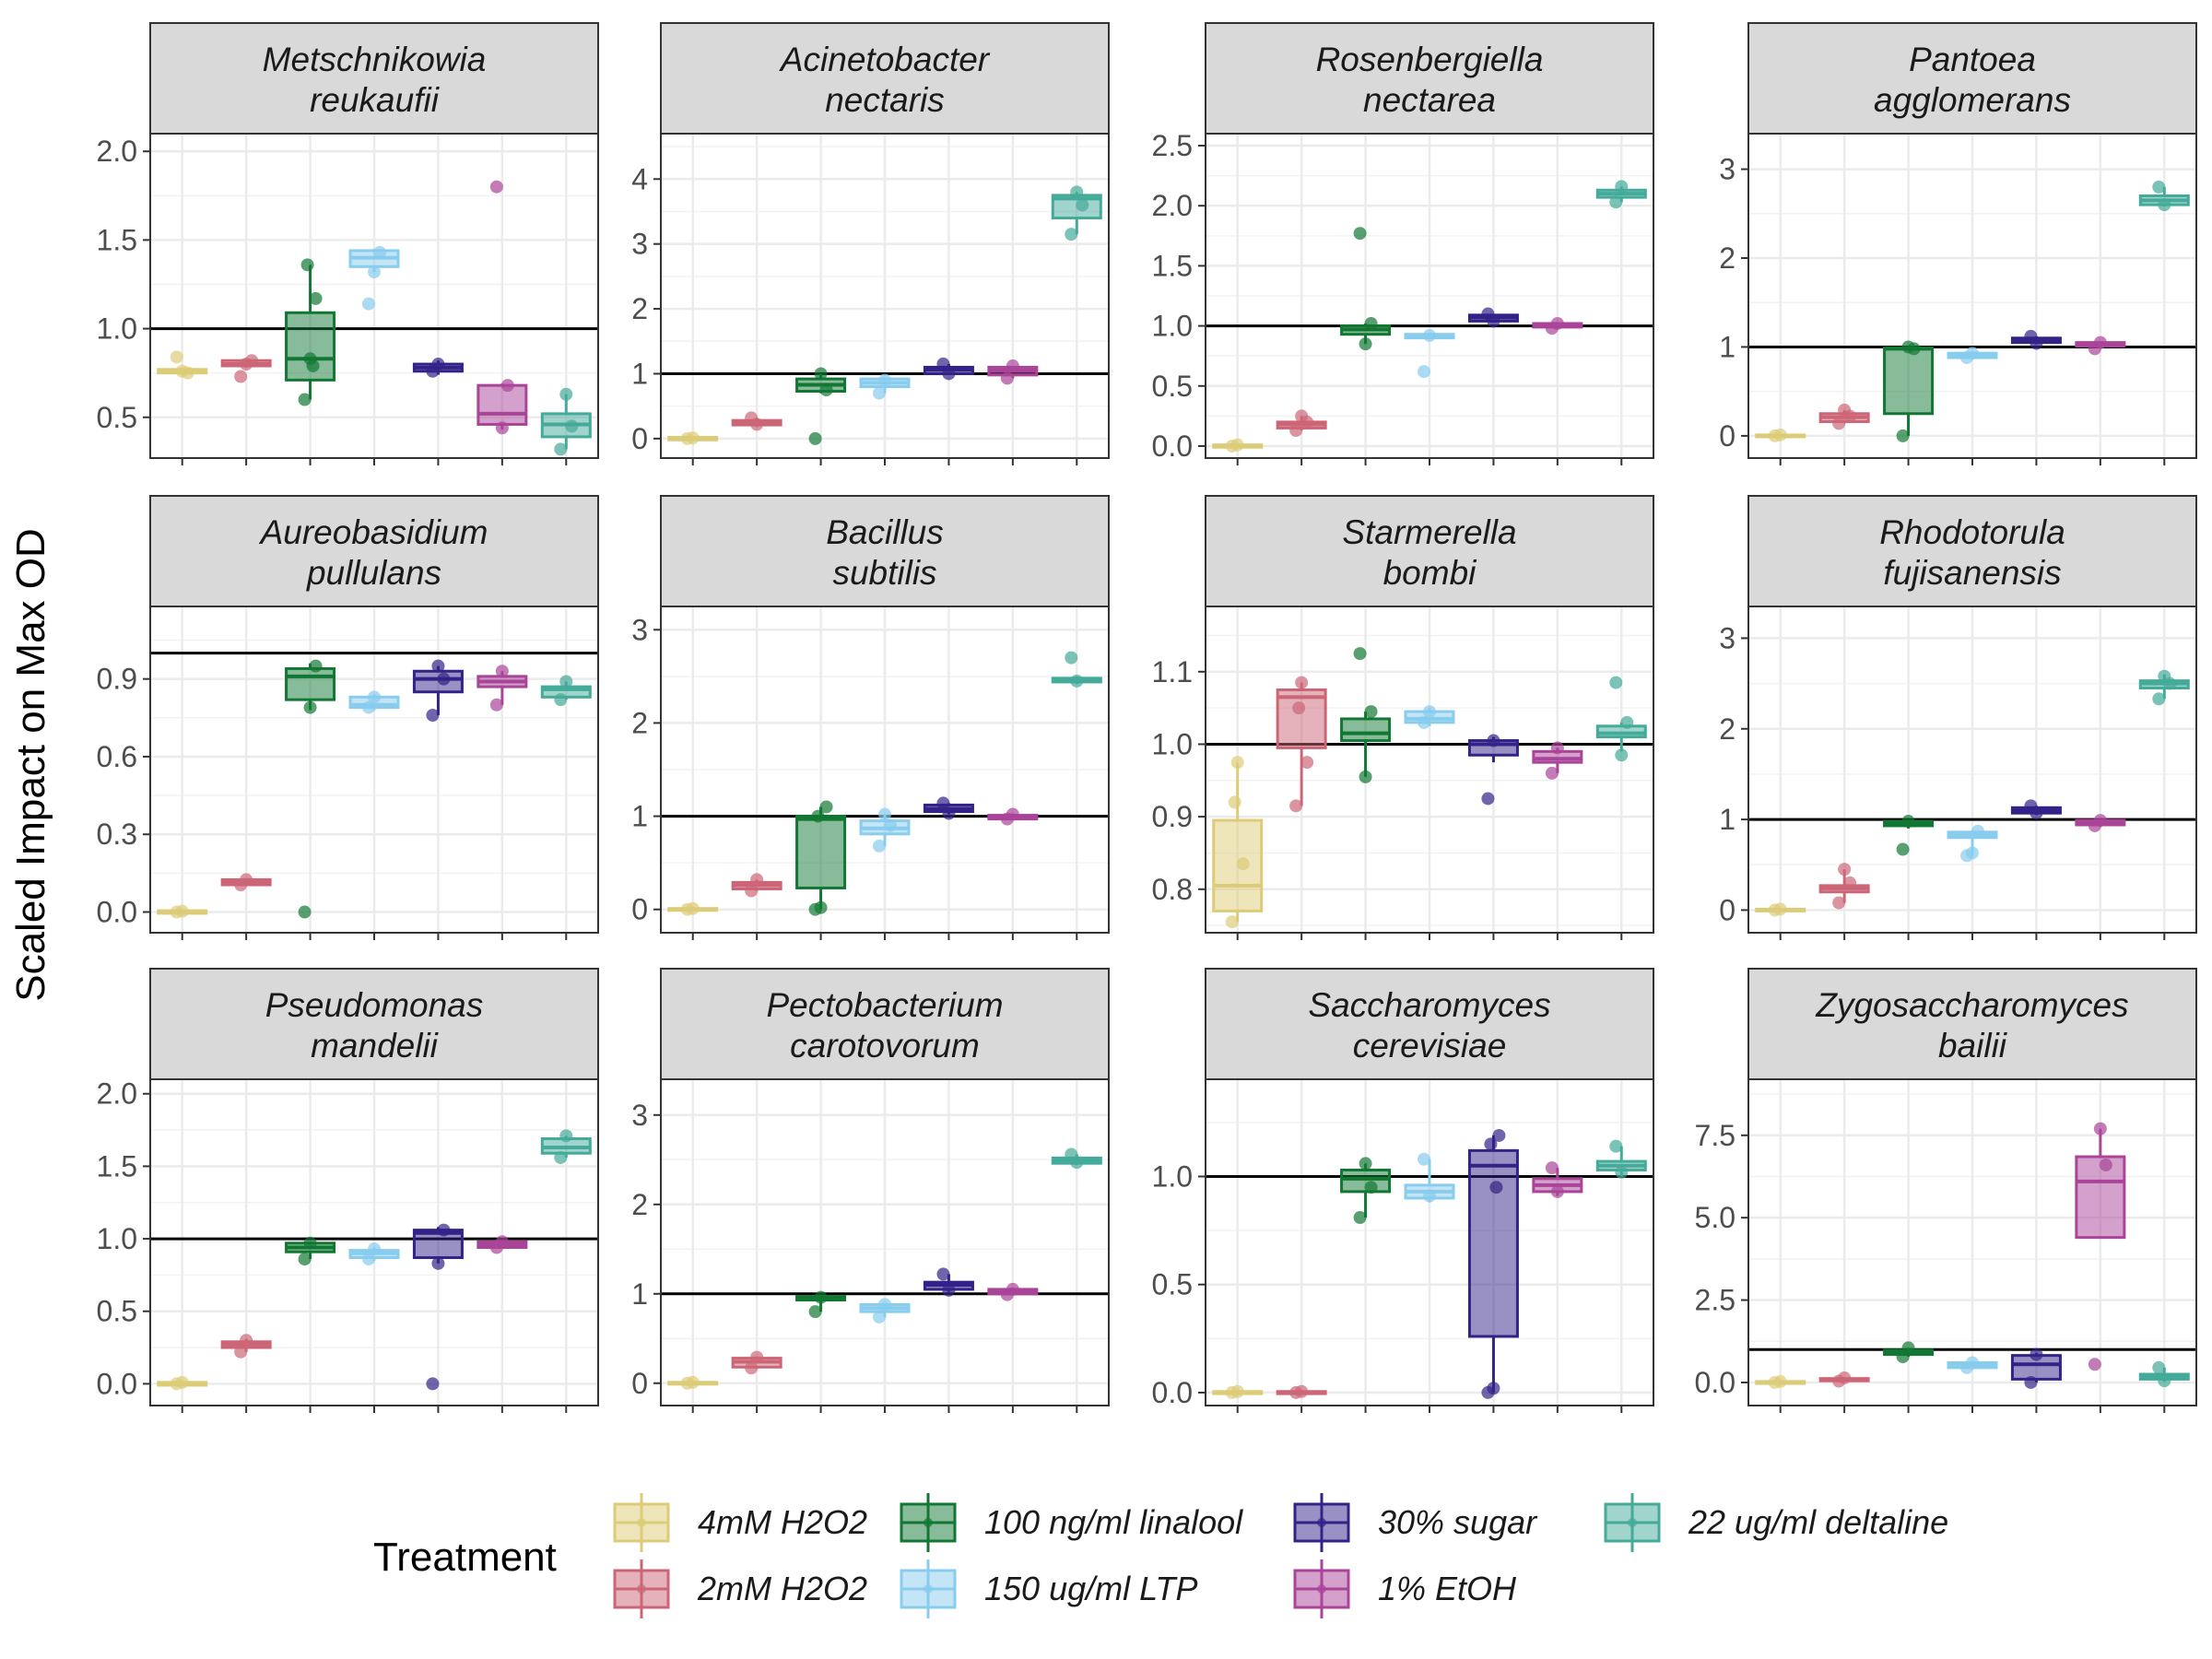 The image size is (2212, 1659). Describe the element at coordinates (1429, 1005) in the screenshot. I see `strip-title-line1: Saccharomyces` at that location.